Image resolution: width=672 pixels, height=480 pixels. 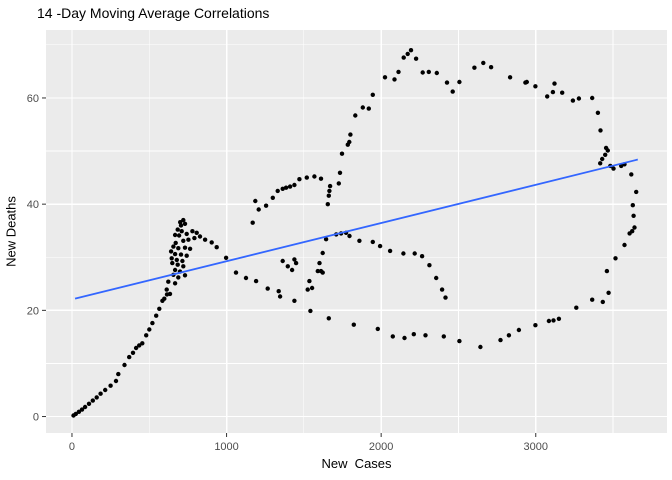 What do you see at coordinates (226, 447) in the screenshot?
I see `x-tick-label: 1000` at bounding box center [226, 447].